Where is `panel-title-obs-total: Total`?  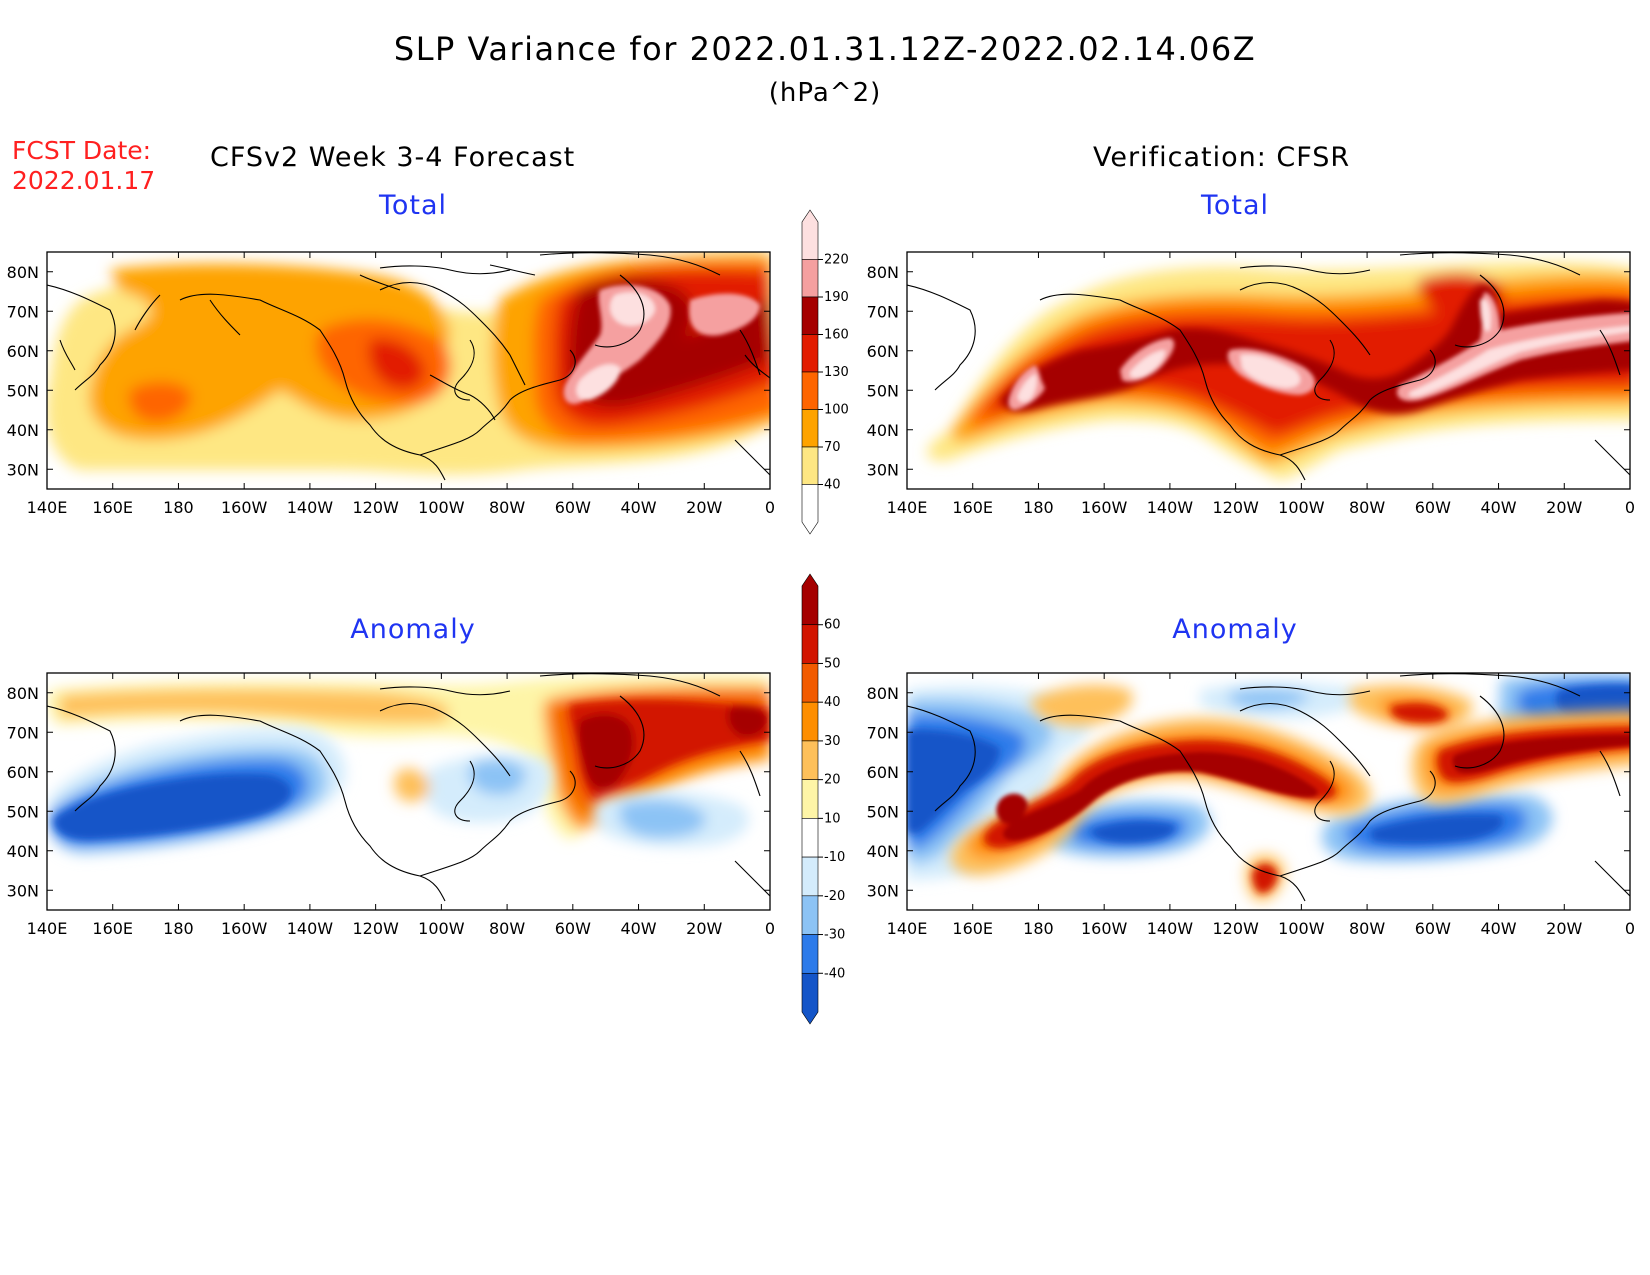 panel-title-obs-total: Total is located at coordinates (1235, 205).